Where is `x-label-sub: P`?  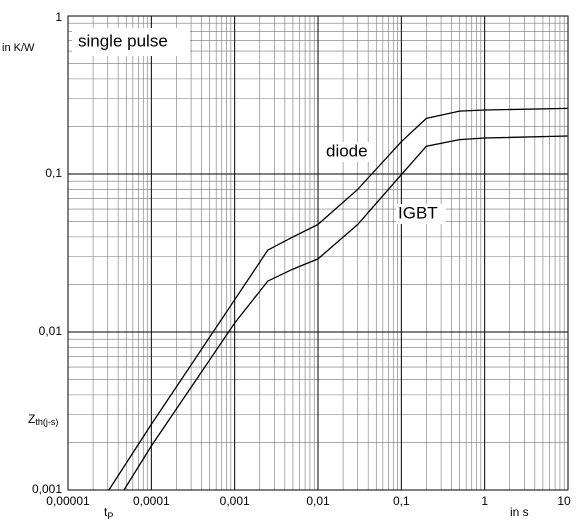 x-label-sub: P is located at coordinates (110, 516).